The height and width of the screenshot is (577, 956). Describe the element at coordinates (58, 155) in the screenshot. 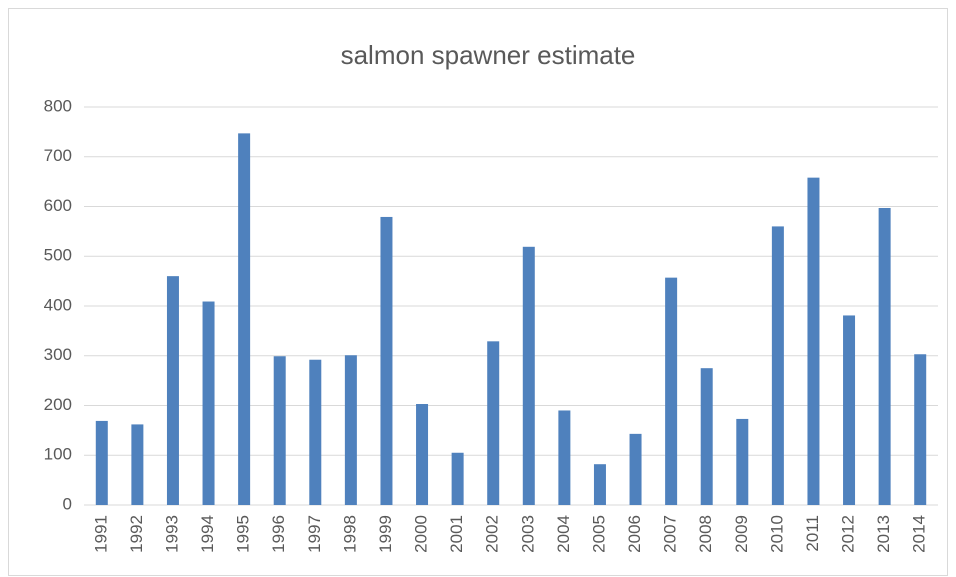

I see `y-tick-label: 700` at that location.